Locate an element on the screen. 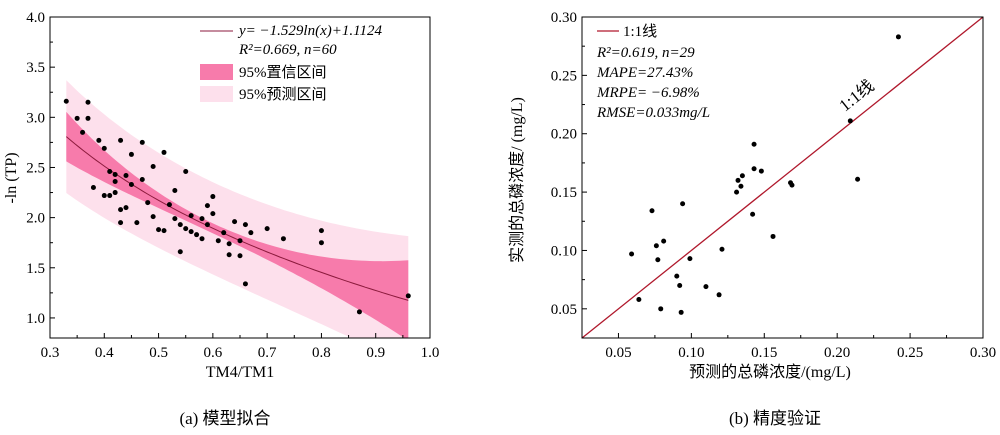  legend-ci-swatch is located at coordinates (216, 72).